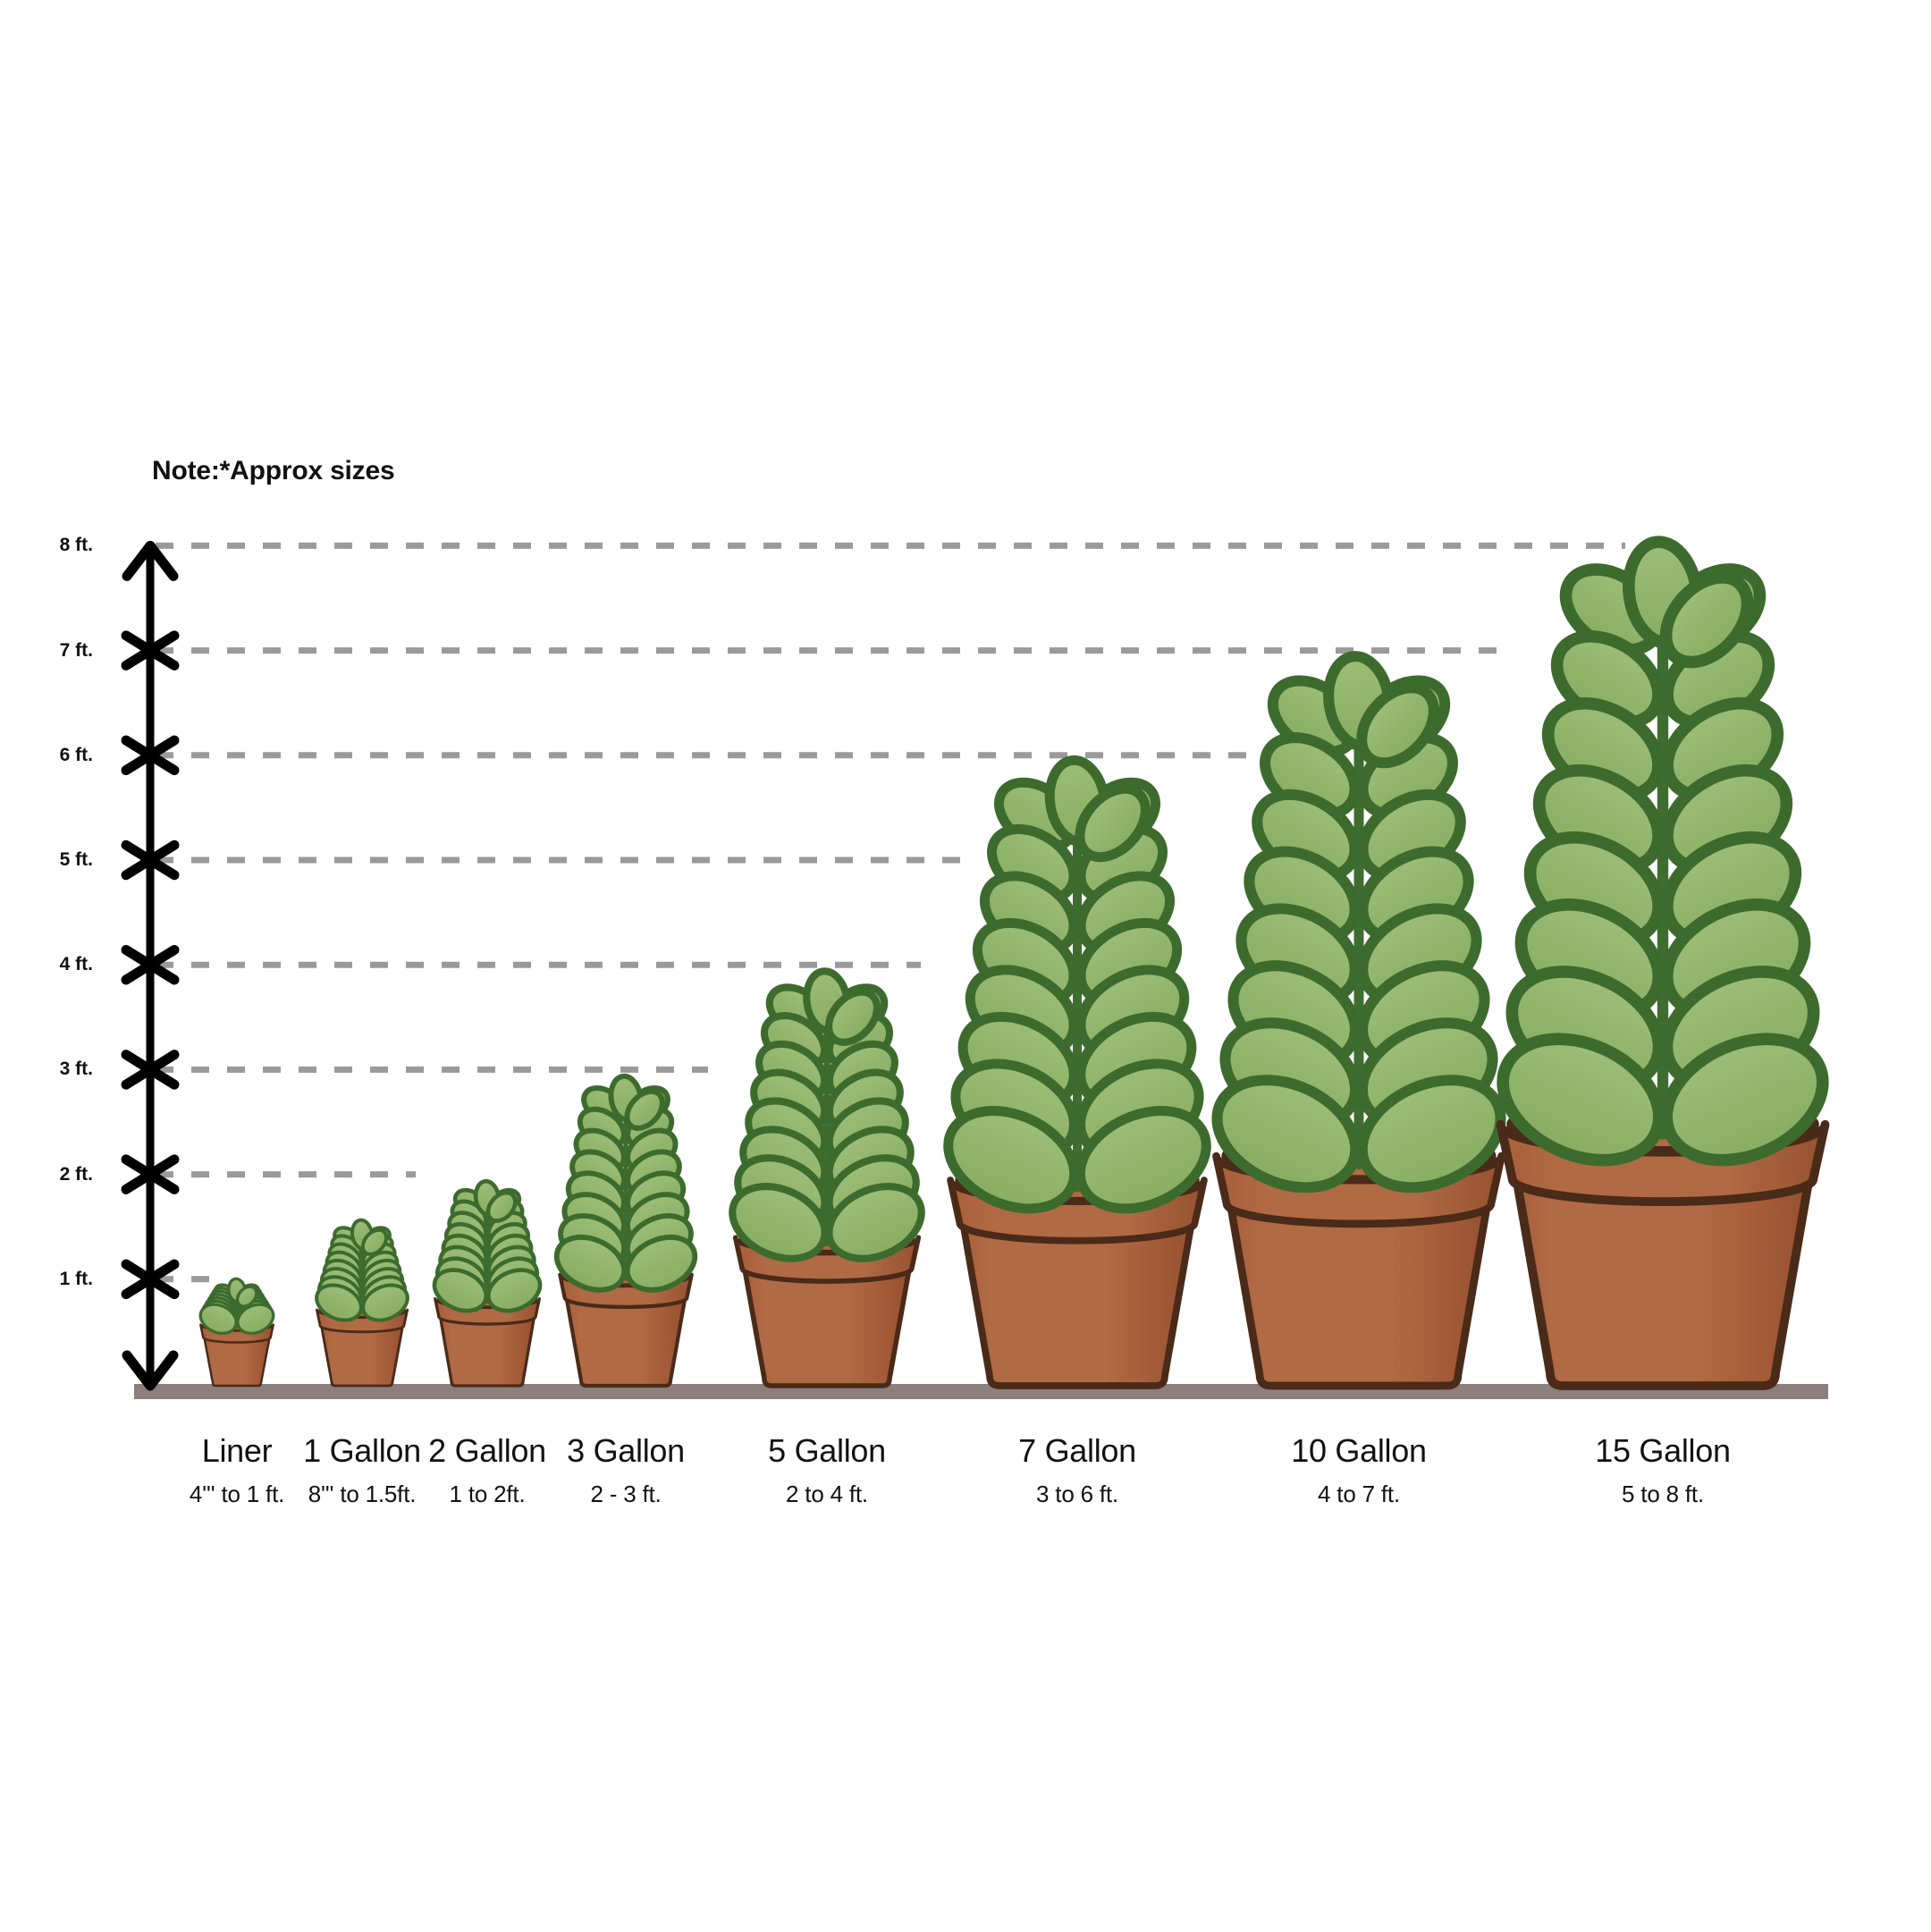 Image resolution: width=1931 pixels, height=1932 pixels. Describe the element at coordinates (1359, 1494) in the screenshot. I see `category-size-range: 4 to 7 ft.` at that location.